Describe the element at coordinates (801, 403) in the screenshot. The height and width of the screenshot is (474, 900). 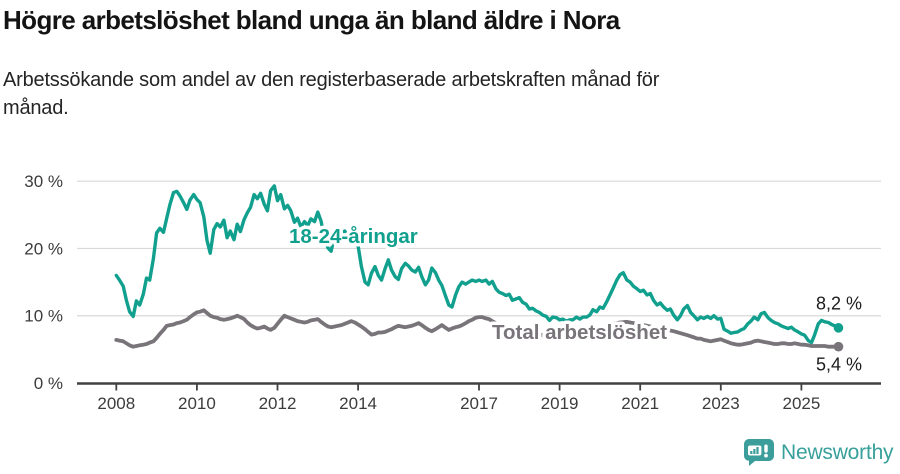
I see `x-tick-label-2025: 2025` at that location.